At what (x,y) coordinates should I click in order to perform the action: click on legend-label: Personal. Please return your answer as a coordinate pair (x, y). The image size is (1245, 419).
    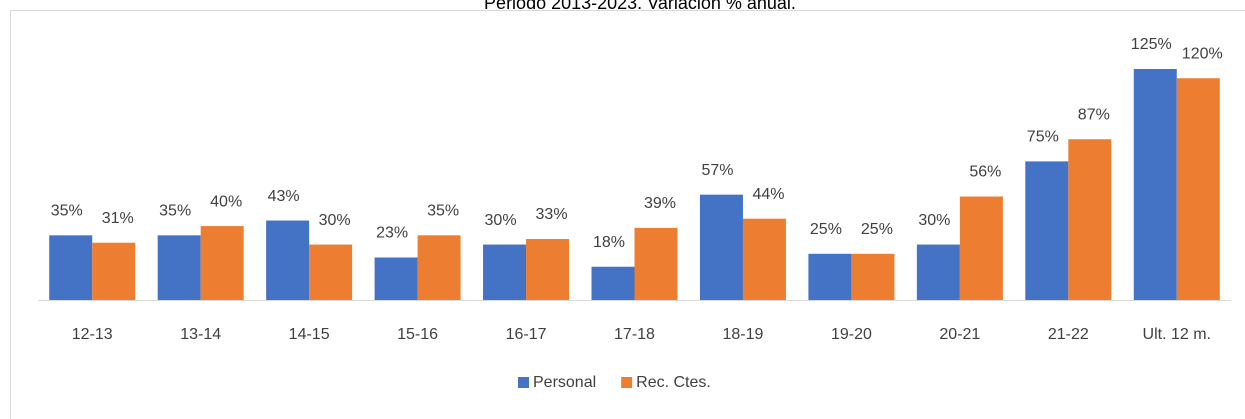
    Looking at the image, I should click on (564, 382).